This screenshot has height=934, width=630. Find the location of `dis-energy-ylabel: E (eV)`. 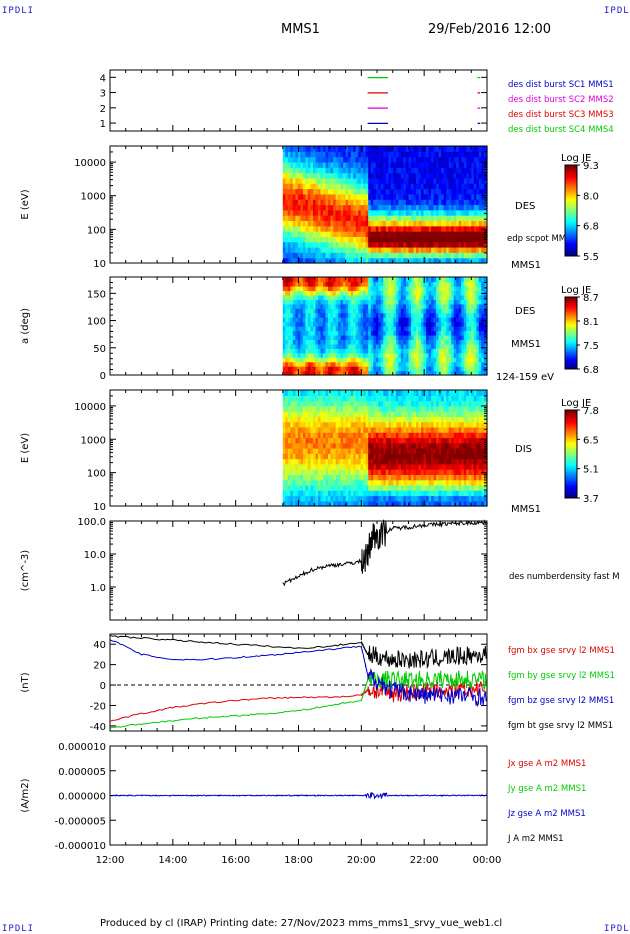

dis-energy-ylabel: E (eV) is located at coordinates (25, 448).